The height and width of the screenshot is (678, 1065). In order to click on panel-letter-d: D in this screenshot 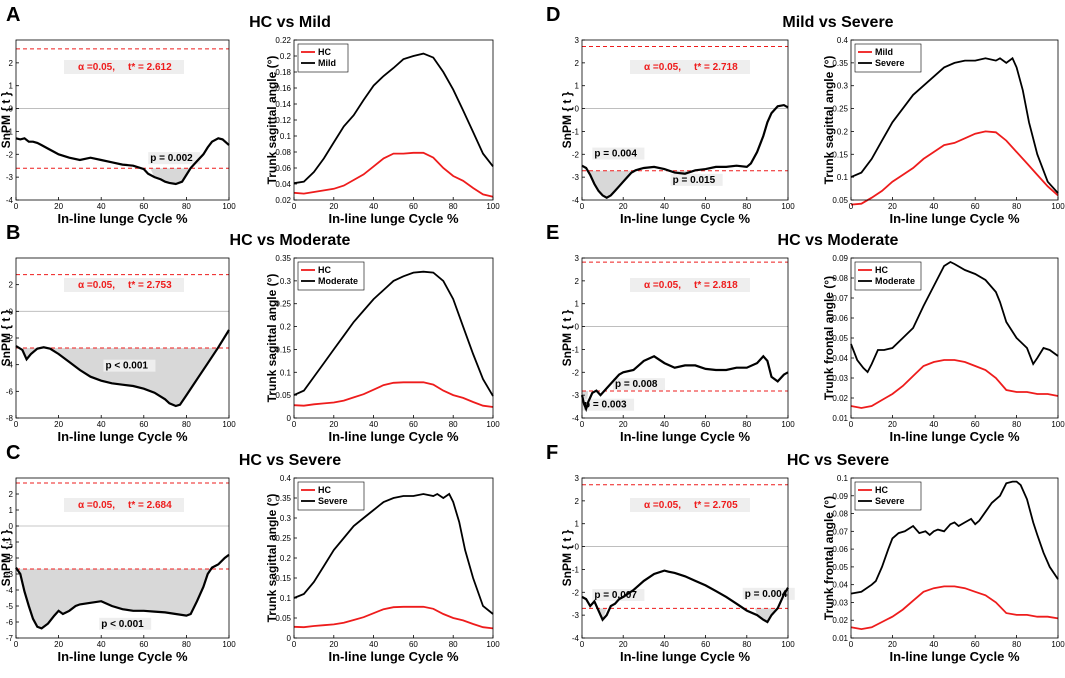, I will do `click(553, 15)`.